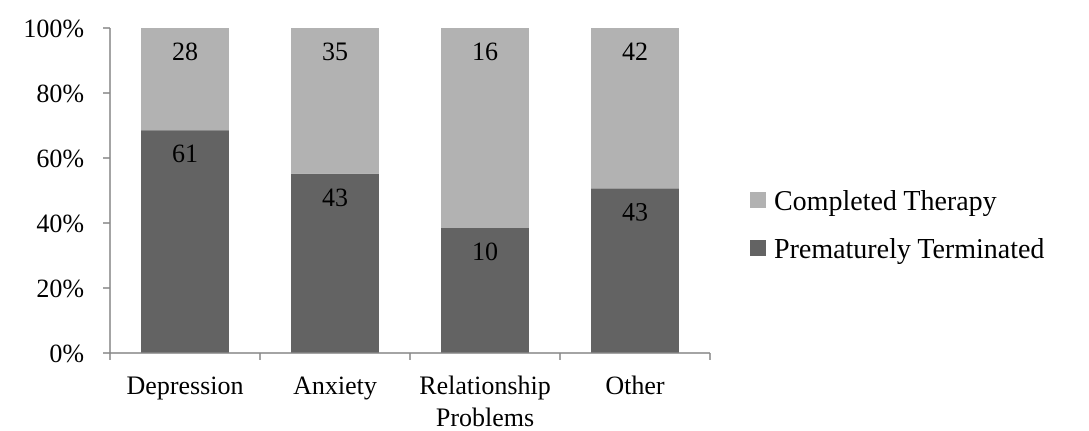 This screenshot has width=1089, height=431. What do you see at coordinates (484, 401) in the screenshot?
I see `x-tick-label-relationship-problems: Relationship Problems` at bounding box center [484, 401].